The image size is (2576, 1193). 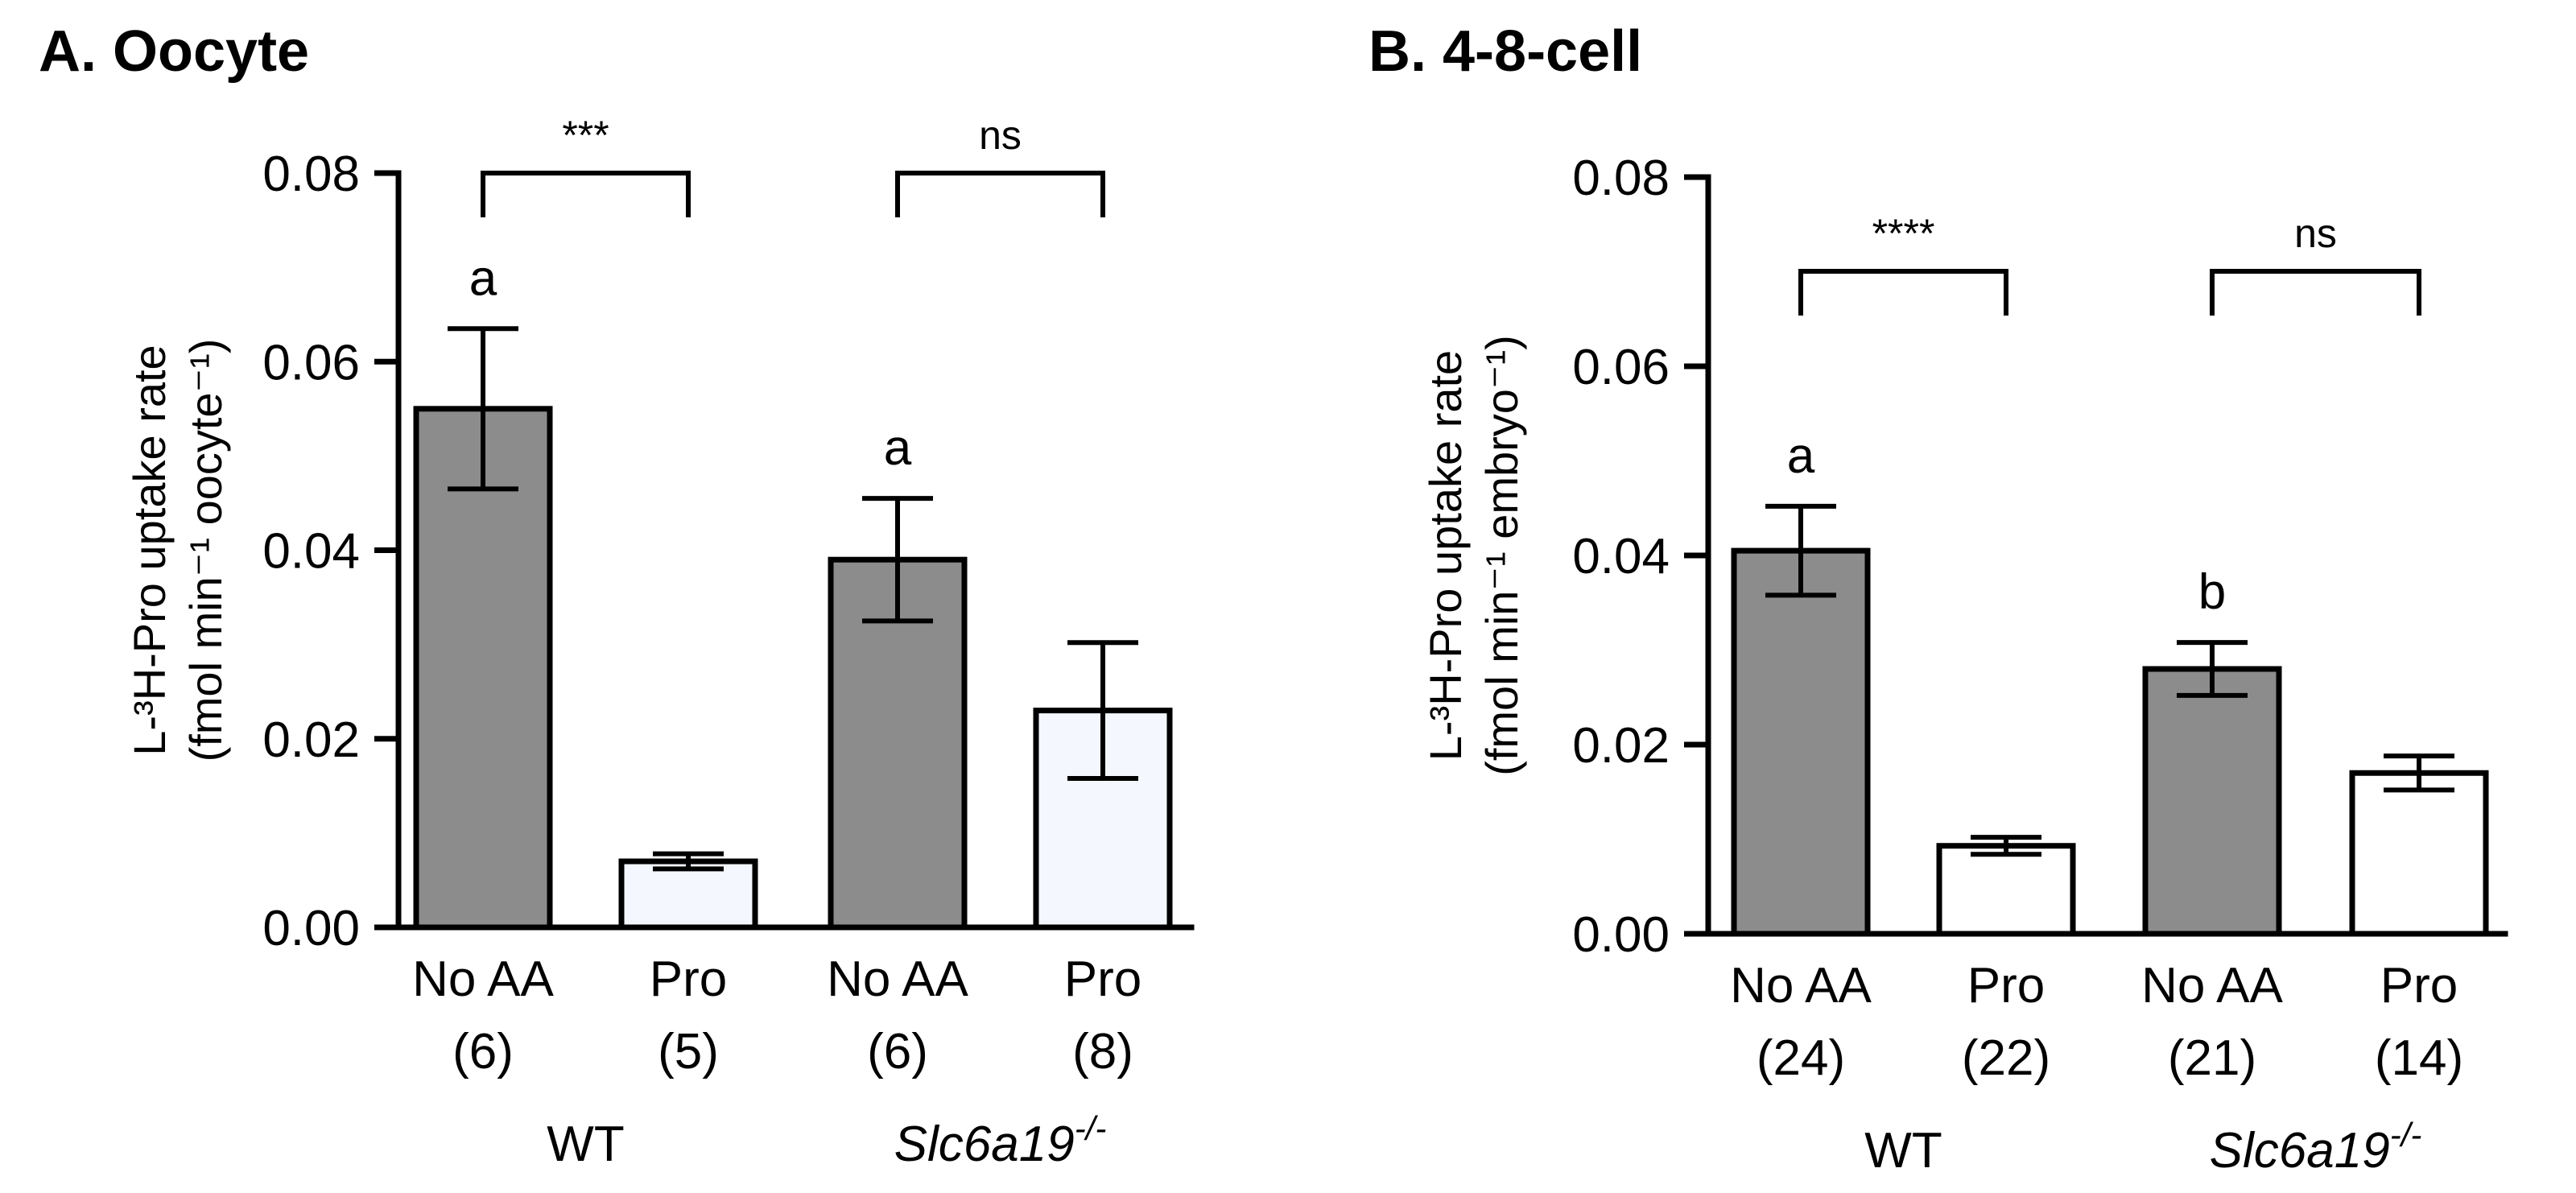 What do you see at coordinates (1505, 51) in the screenshot?
I see `panel-title: B. 4-8-cell` at bounding box center [1505, 51].